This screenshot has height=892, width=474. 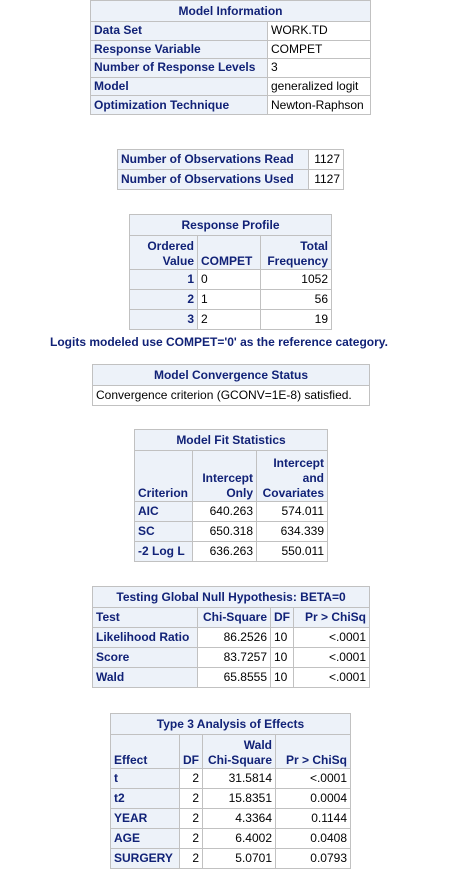 What do you see at coordinates (164, 476) in the screenshot?
I see `column-header-criterion: Criterion` at bounding box center [164, 476].